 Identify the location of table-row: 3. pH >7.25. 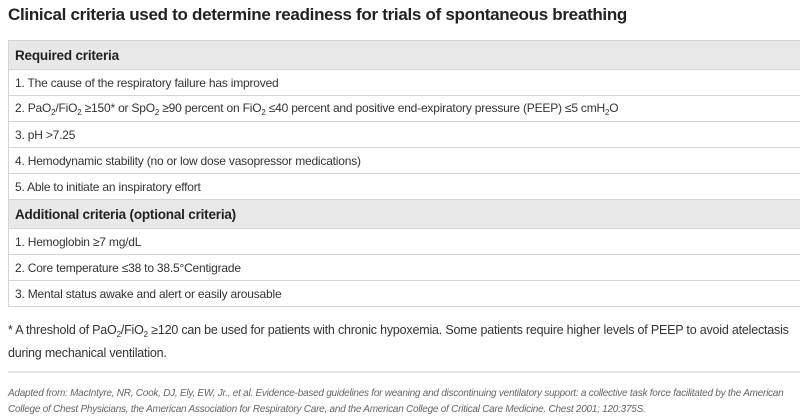
(404, 134).